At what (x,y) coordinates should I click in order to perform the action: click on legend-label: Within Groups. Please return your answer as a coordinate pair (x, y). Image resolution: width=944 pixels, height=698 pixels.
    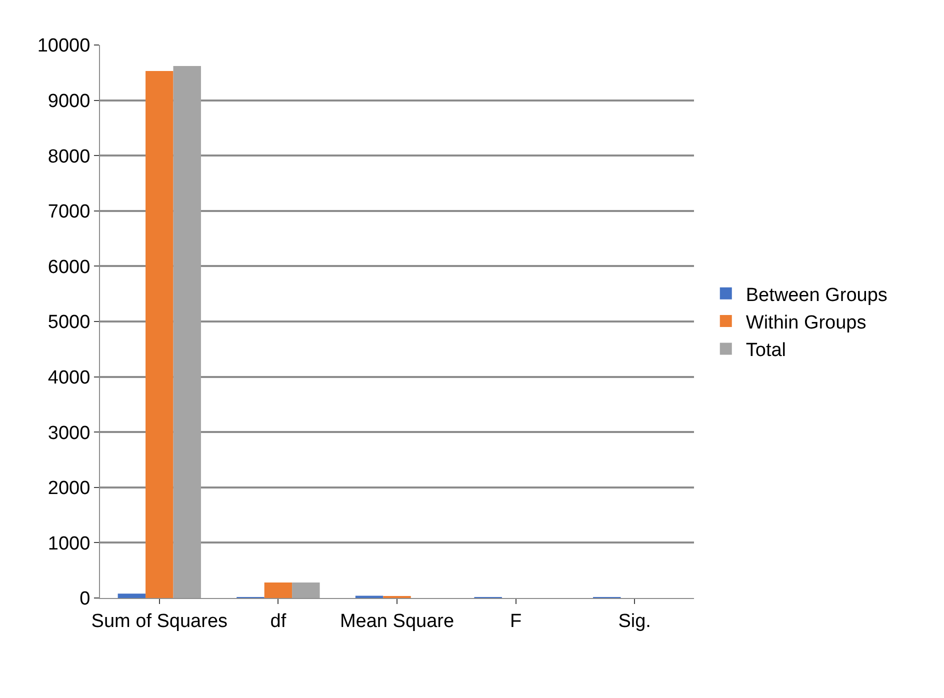
    Looking at the image, I should click on (806, 323).